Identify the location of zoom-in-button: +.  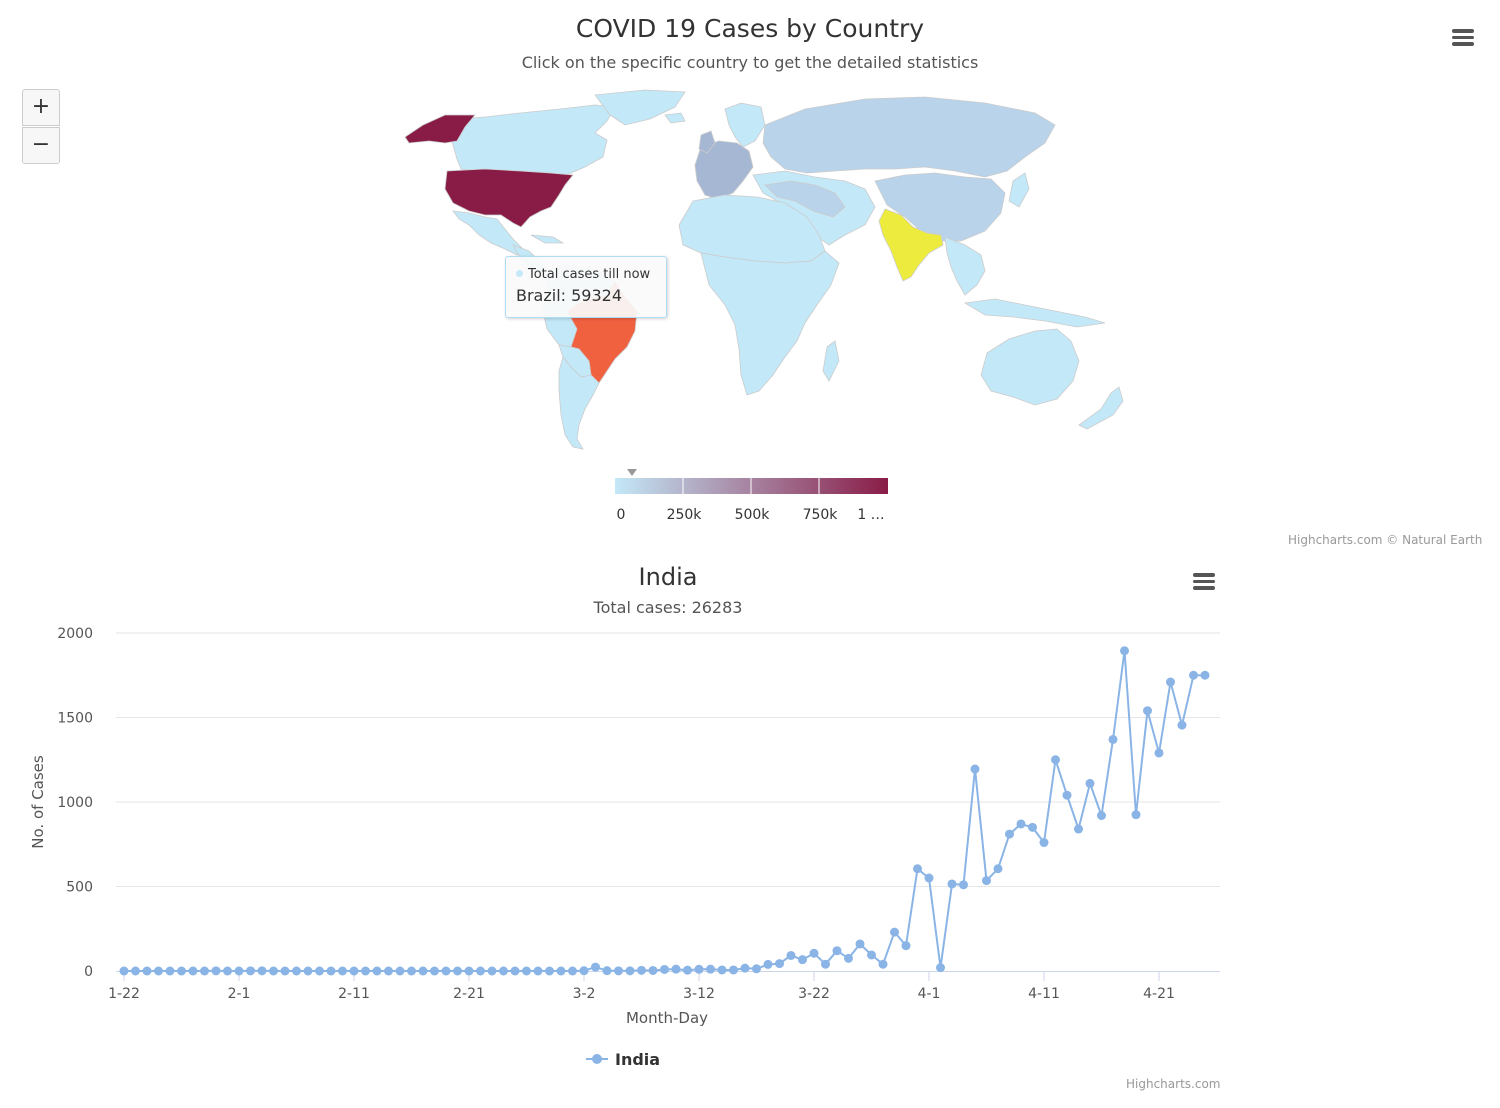
(41, 107).